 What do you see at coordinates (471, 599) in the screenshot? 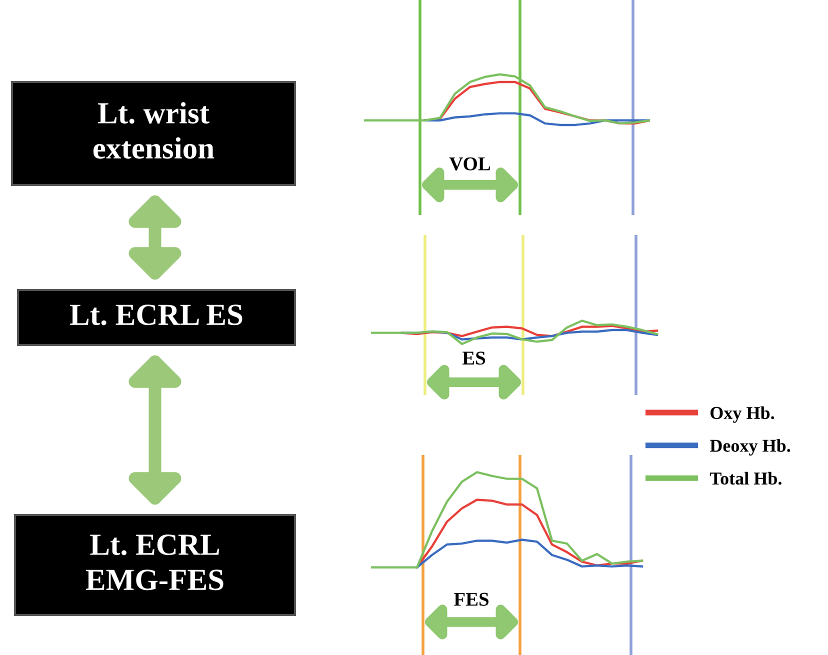
I see `text: FES` at bounding box center [471, 599].